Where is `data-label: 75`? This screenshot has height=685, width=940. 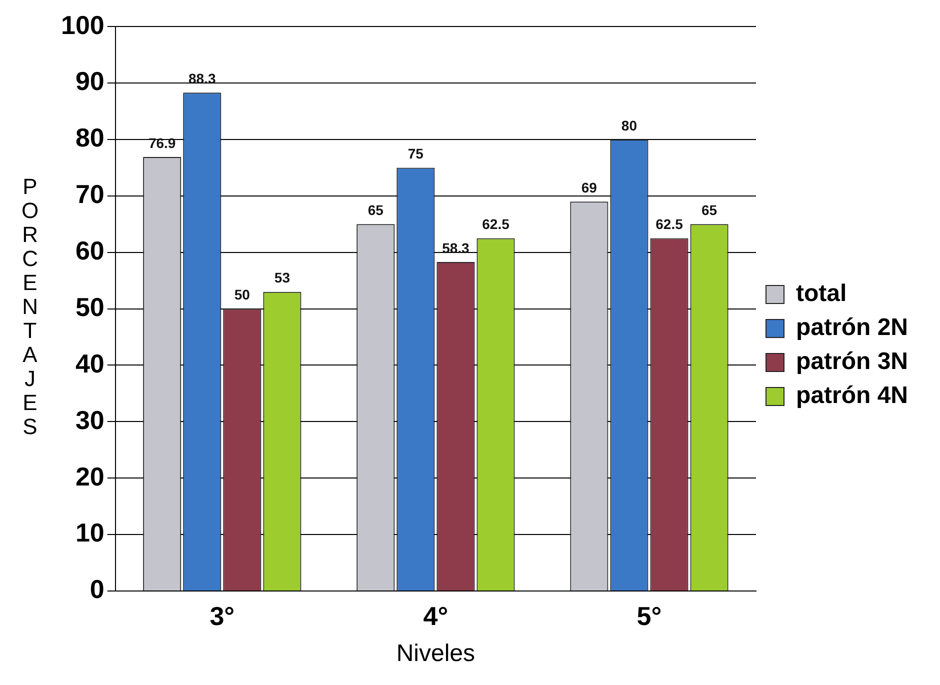 data-label: 75 is located at coordinates (416, 154).